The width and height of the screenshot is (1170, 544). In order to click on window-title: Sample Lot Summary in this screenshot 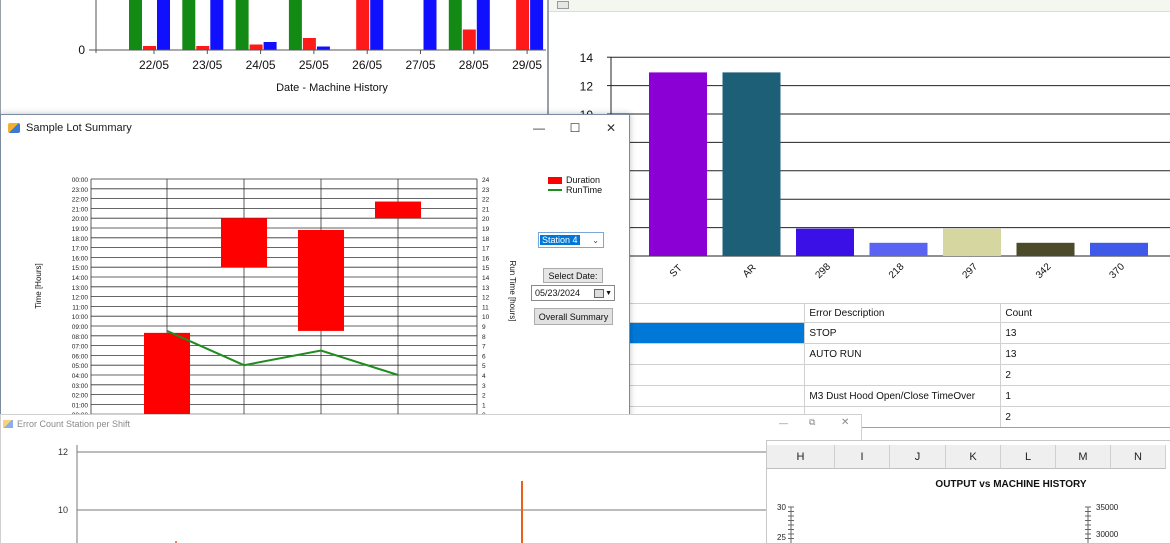, I will do `click(79, 128)`.